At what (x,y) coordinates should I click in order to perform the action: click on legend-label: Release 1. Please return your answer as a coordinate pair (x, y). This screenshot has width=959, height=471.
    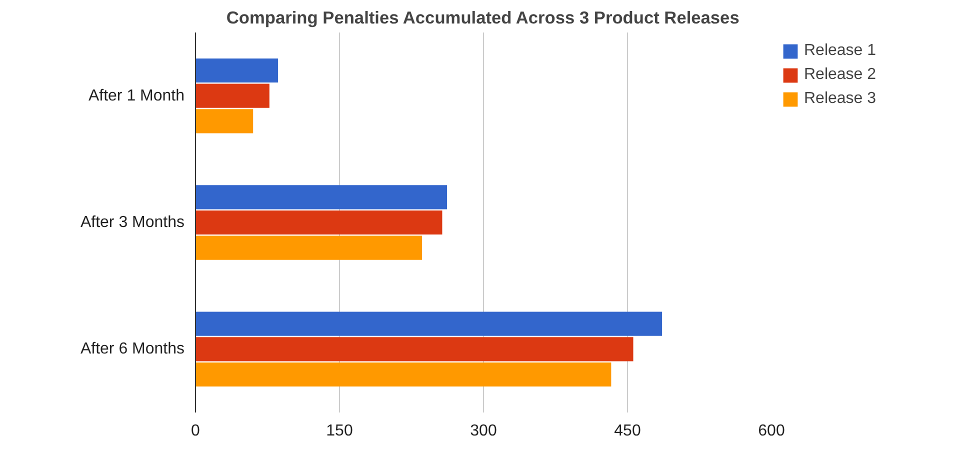
    Looking at the image, I should click on (840, 51).